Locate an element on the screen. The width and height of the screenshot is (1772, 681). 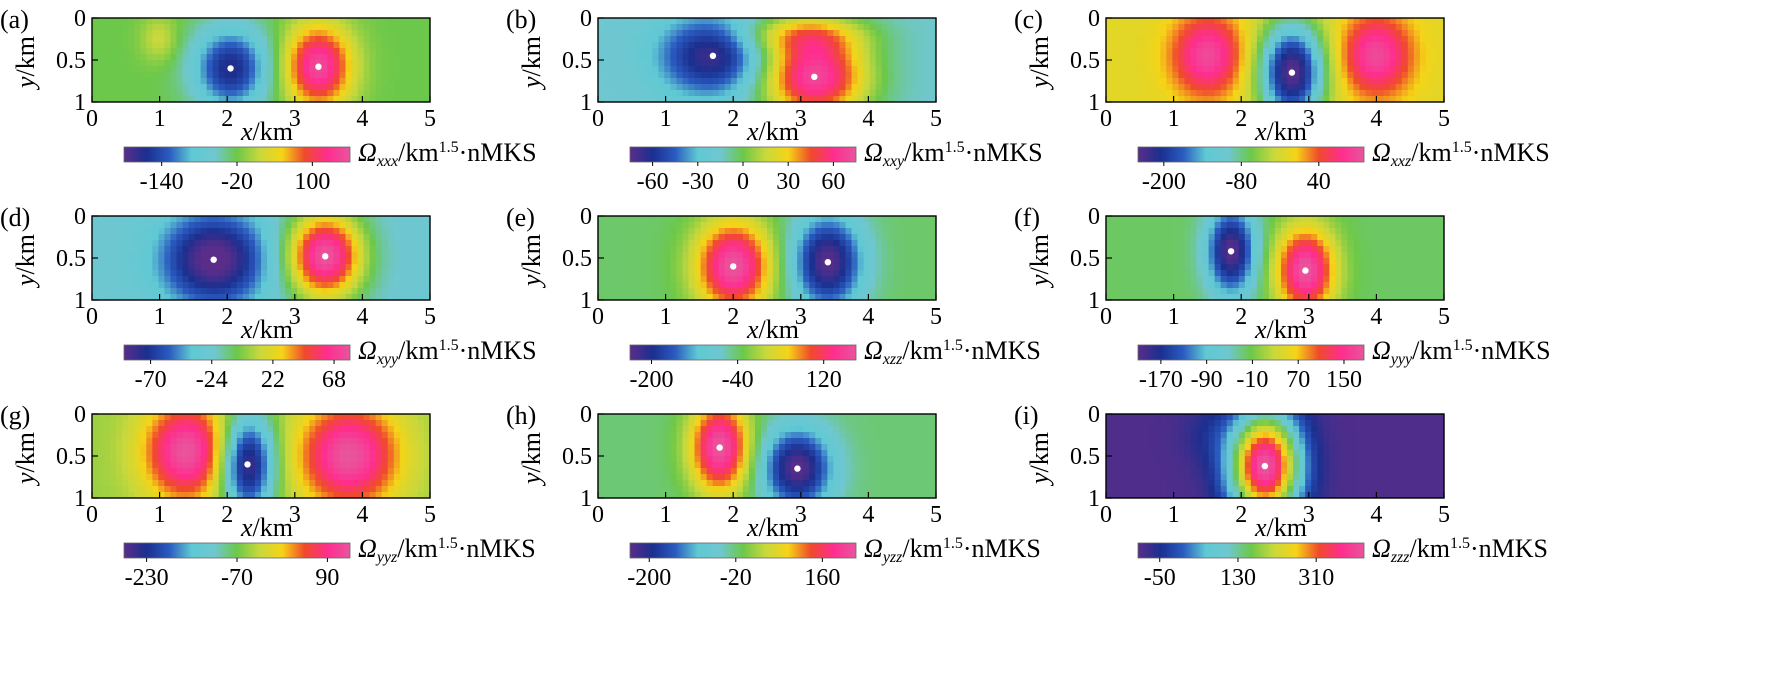
x-tick-label: 5 is located at coordinates (430, 317).